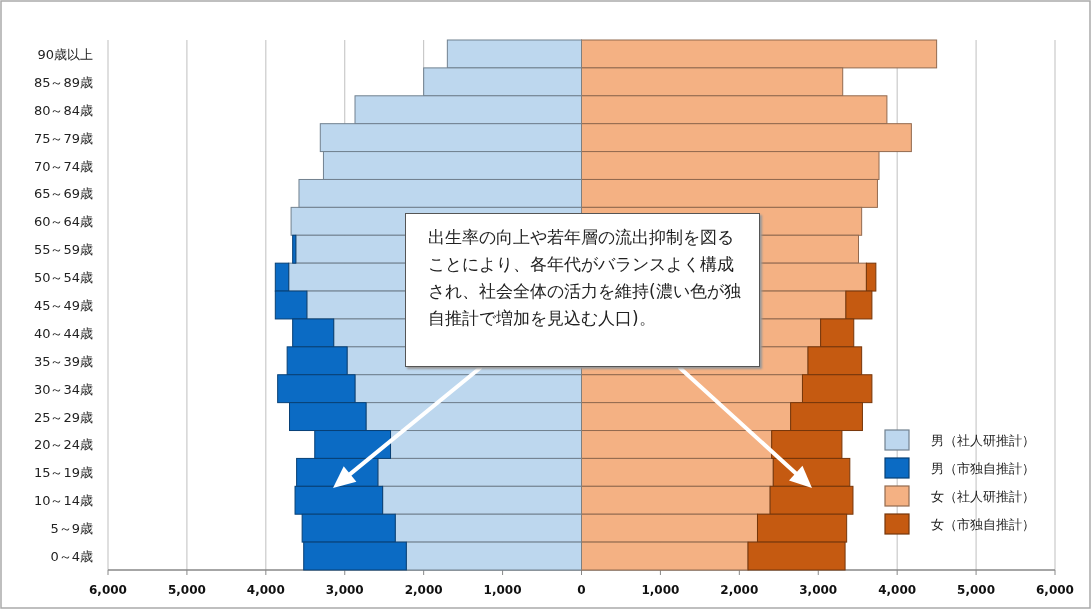 Image resolution: width=1091 pixels, height=609 pixels. I want to click on y-tick-label: 85～89歳, so click(63, 82).